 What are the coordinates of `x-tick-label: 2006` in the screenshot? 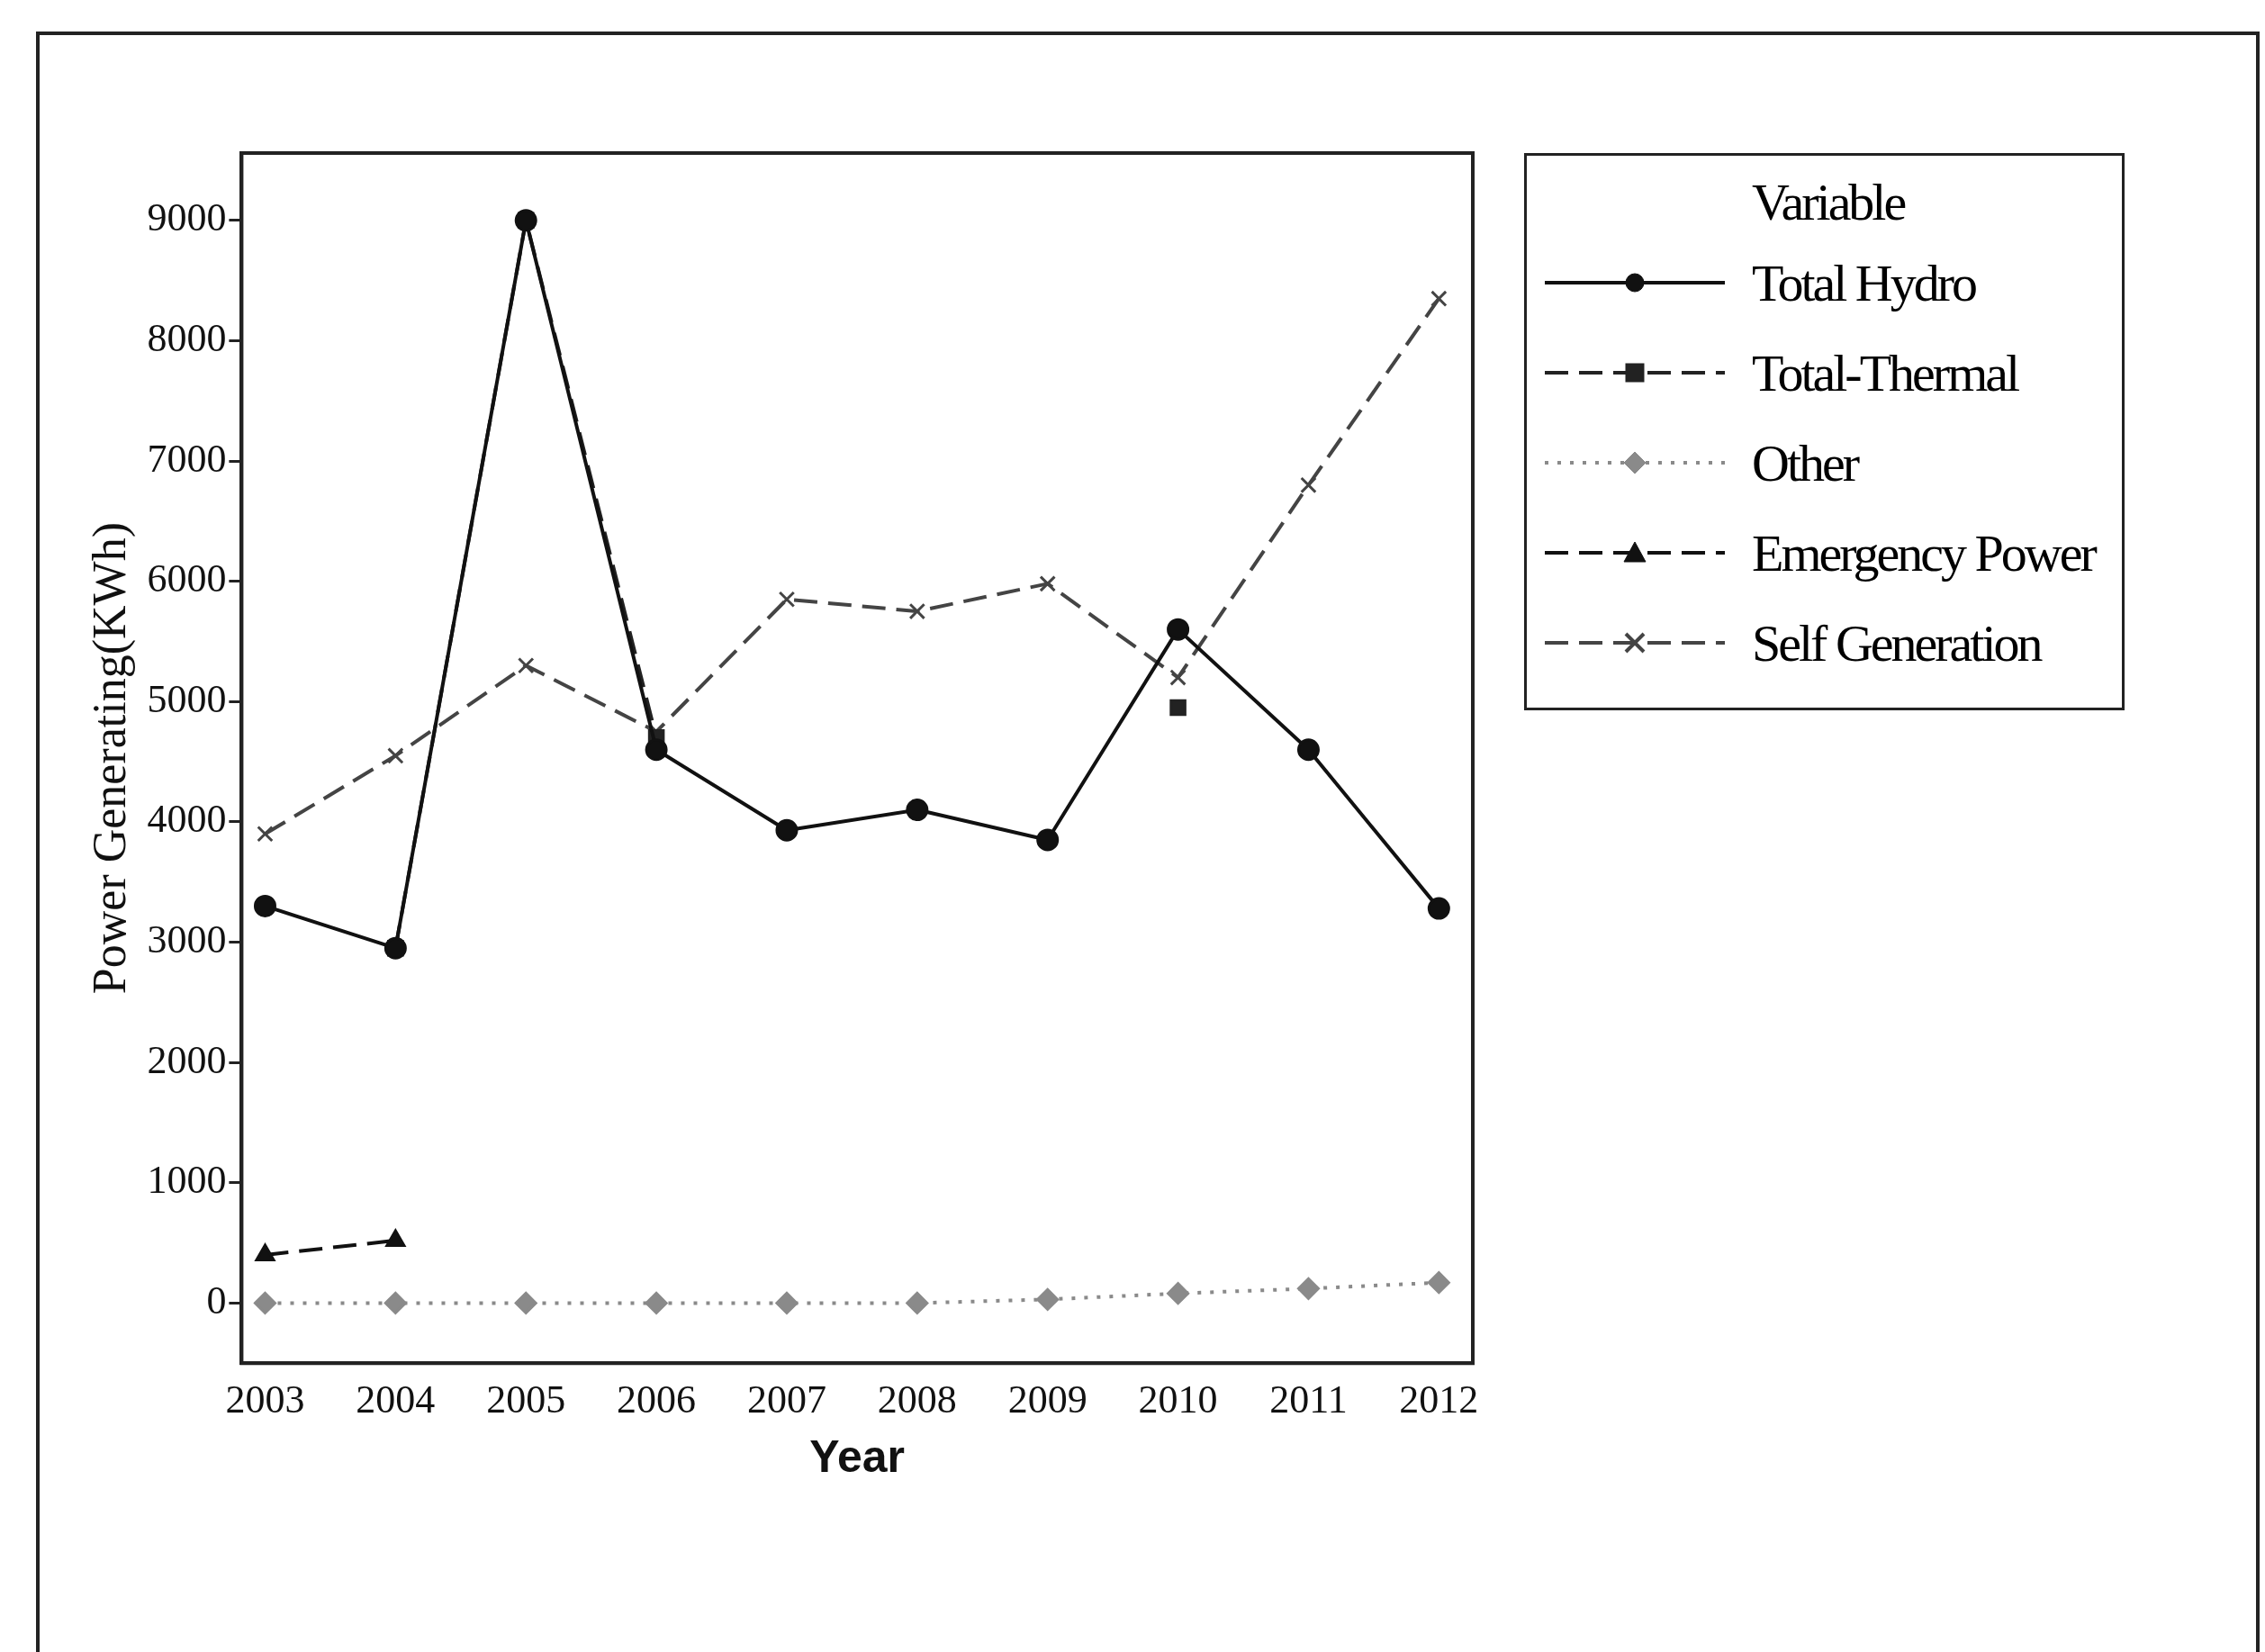 It's located at (657, 1399).